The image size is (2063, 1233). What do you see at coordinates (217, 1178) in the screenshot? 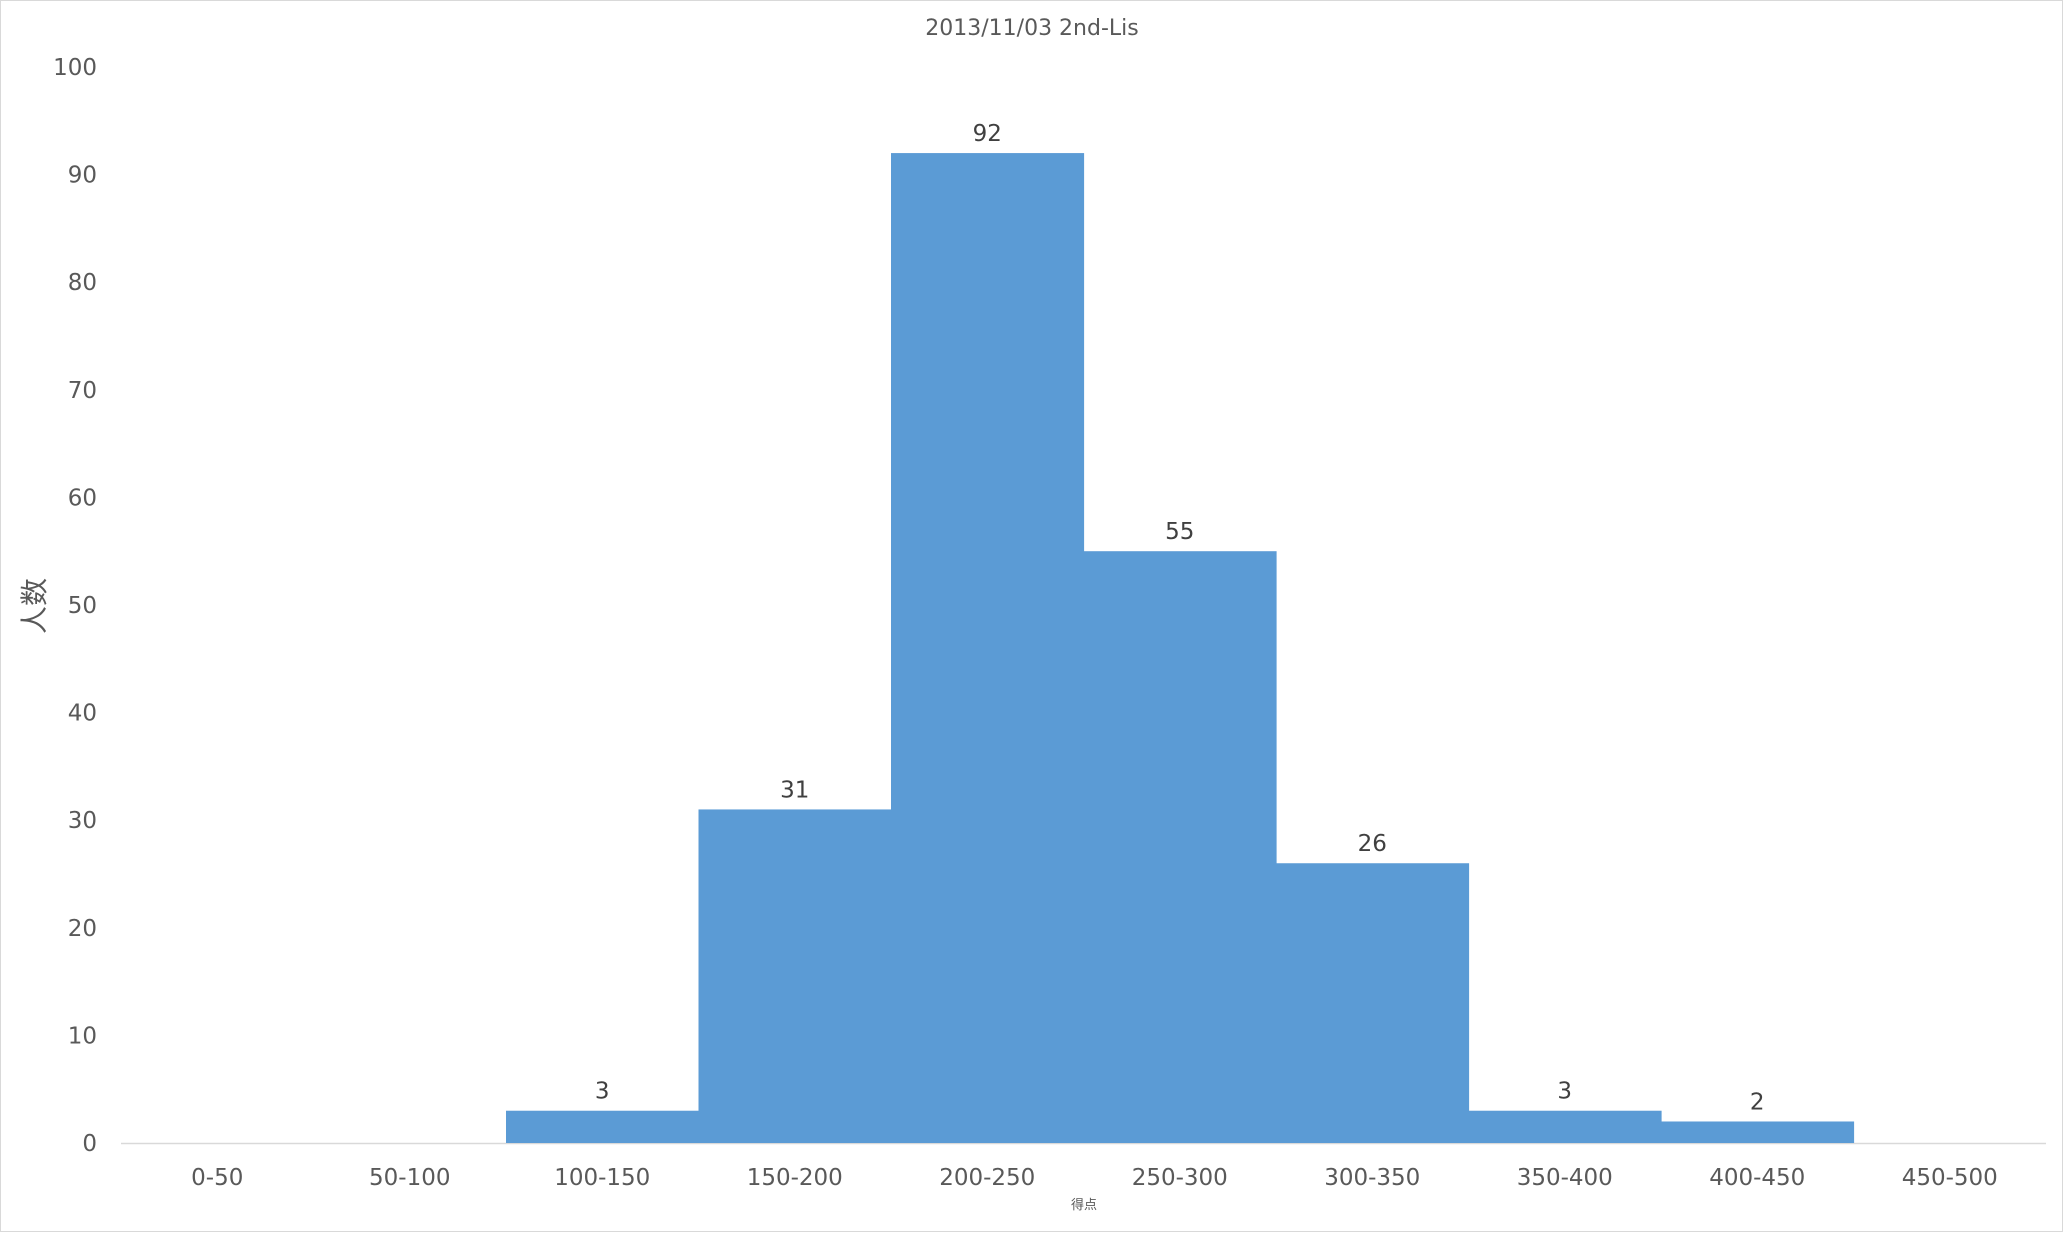
I see `x-tick-label: 0-50` at bounding box center [217, 1178].